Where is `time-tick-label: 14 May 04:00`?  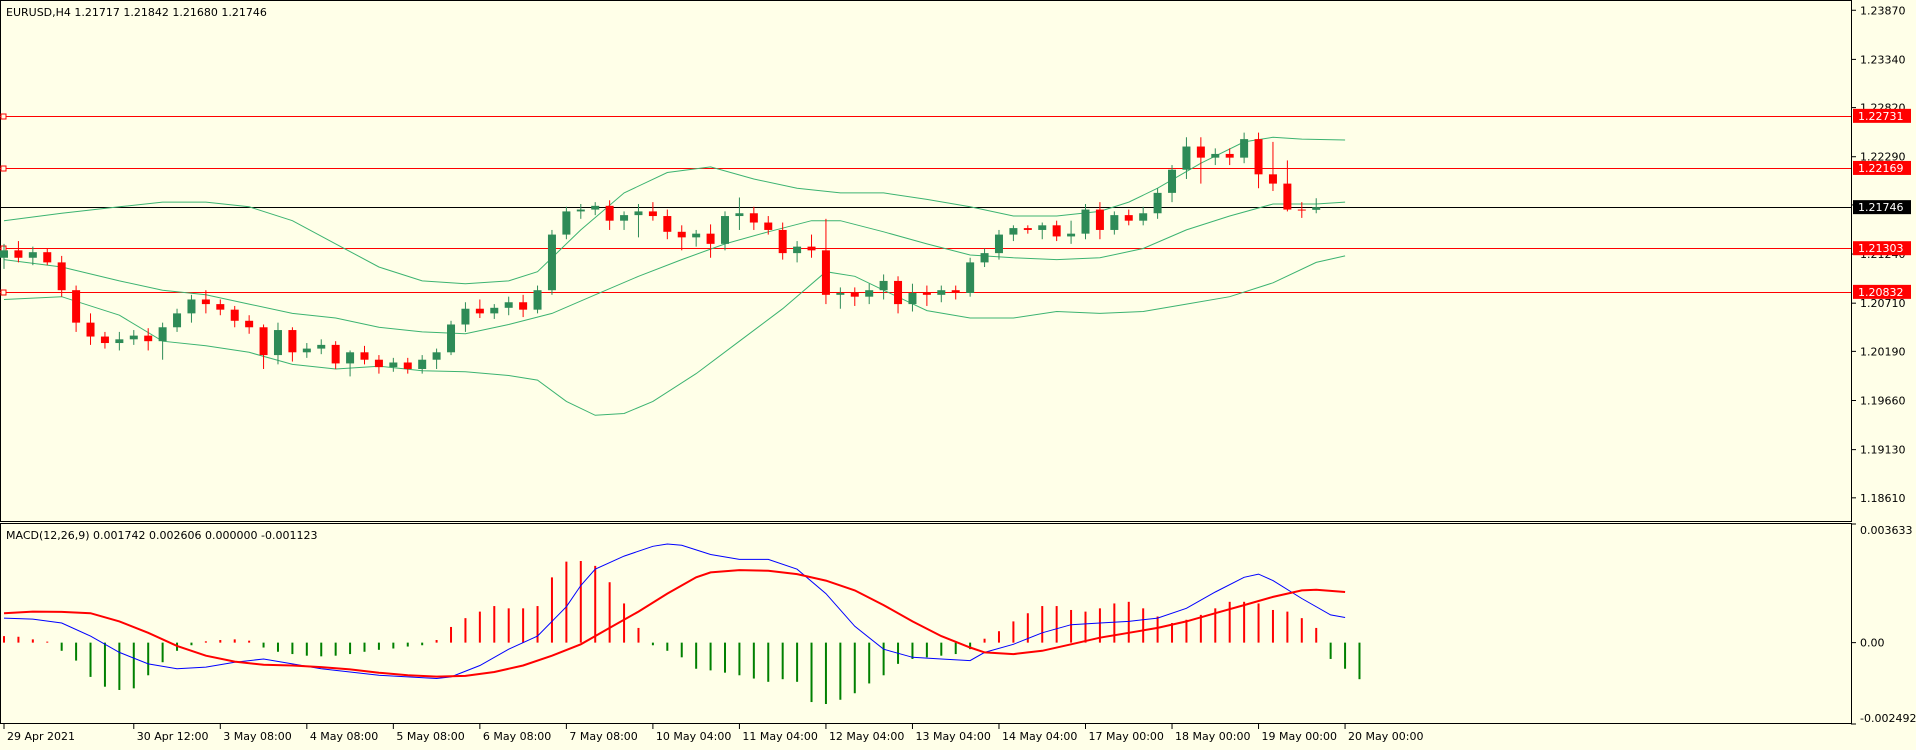
time-tick-label: 14 May 04:00 is located at coordinates (1039, 736).